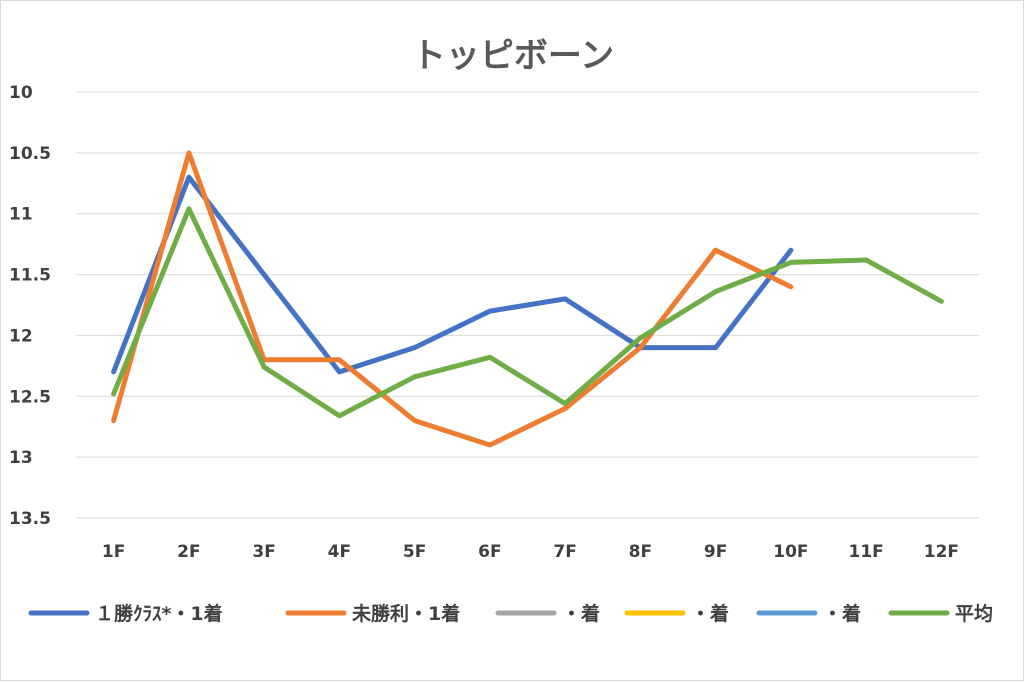 The height and width of the screenshot is (682, 1024). I want to click on x-tick-label: 6F, so click(489, 552).